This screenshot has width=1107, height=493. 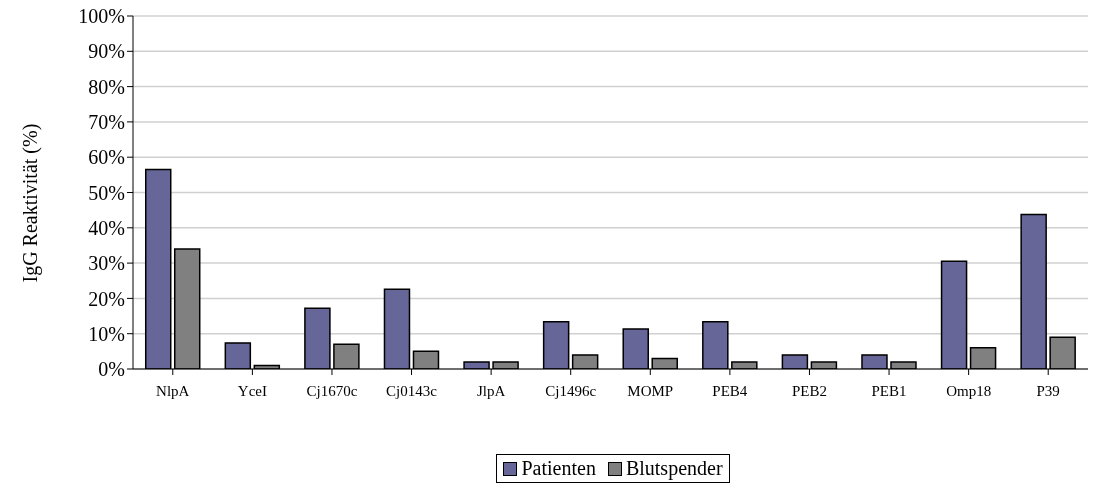 What do you see at coordinates (111, 369) in the screenshot?
I see `y-tick-label: 0%` at bounding box center [111, 369].